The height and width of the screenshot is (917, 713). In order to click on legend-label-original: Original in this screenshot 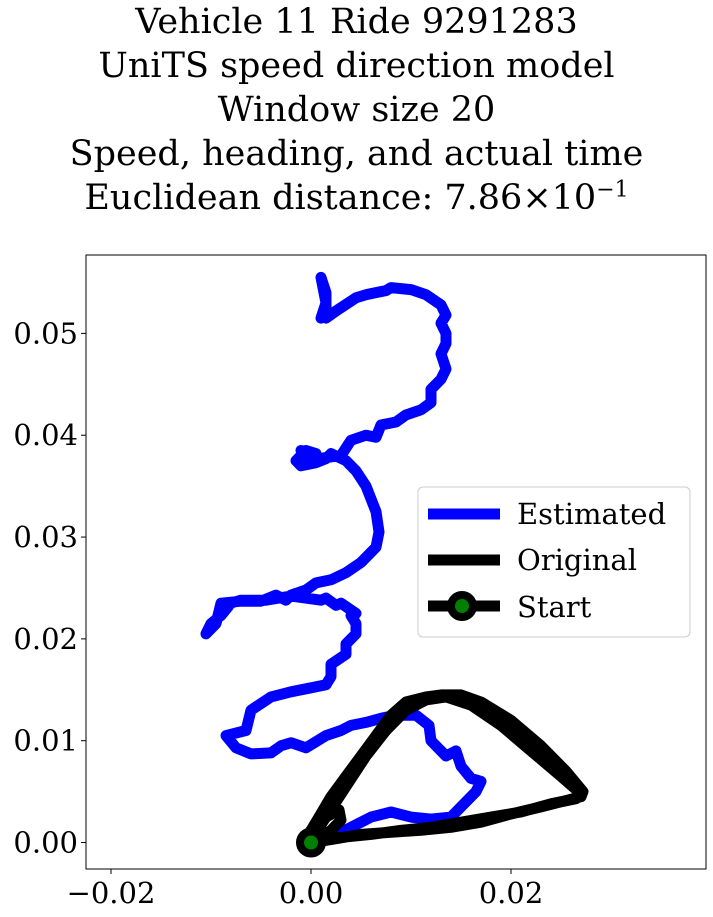, I will do `click(577, 560)`.